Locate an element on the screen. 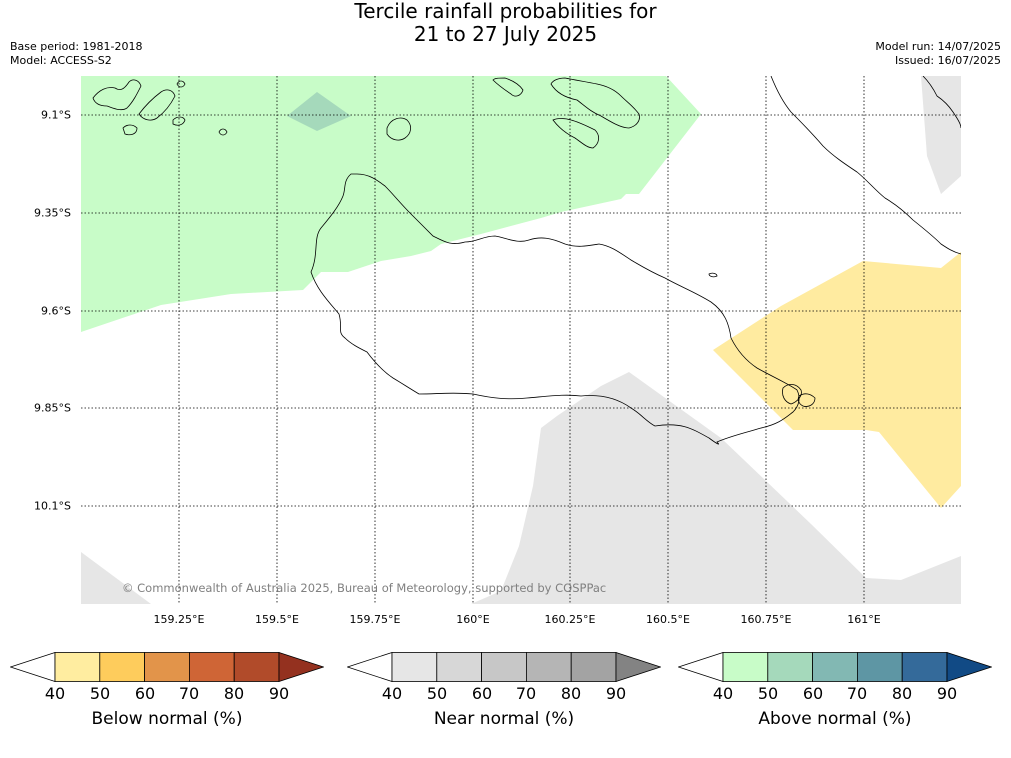  colorbar-below-normal-scale is located at coordinates (167, 667).